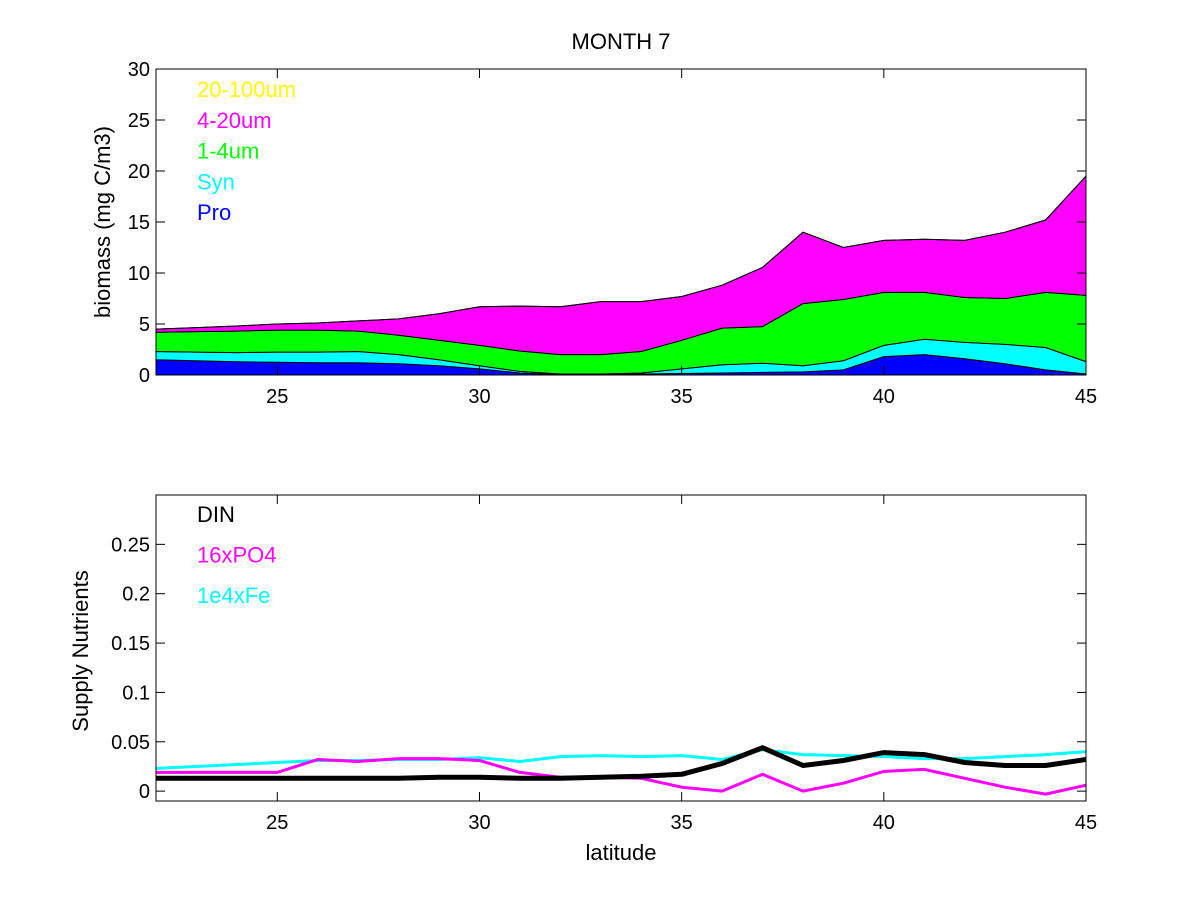  I want to click on area-20-100um, so click(621, 252).